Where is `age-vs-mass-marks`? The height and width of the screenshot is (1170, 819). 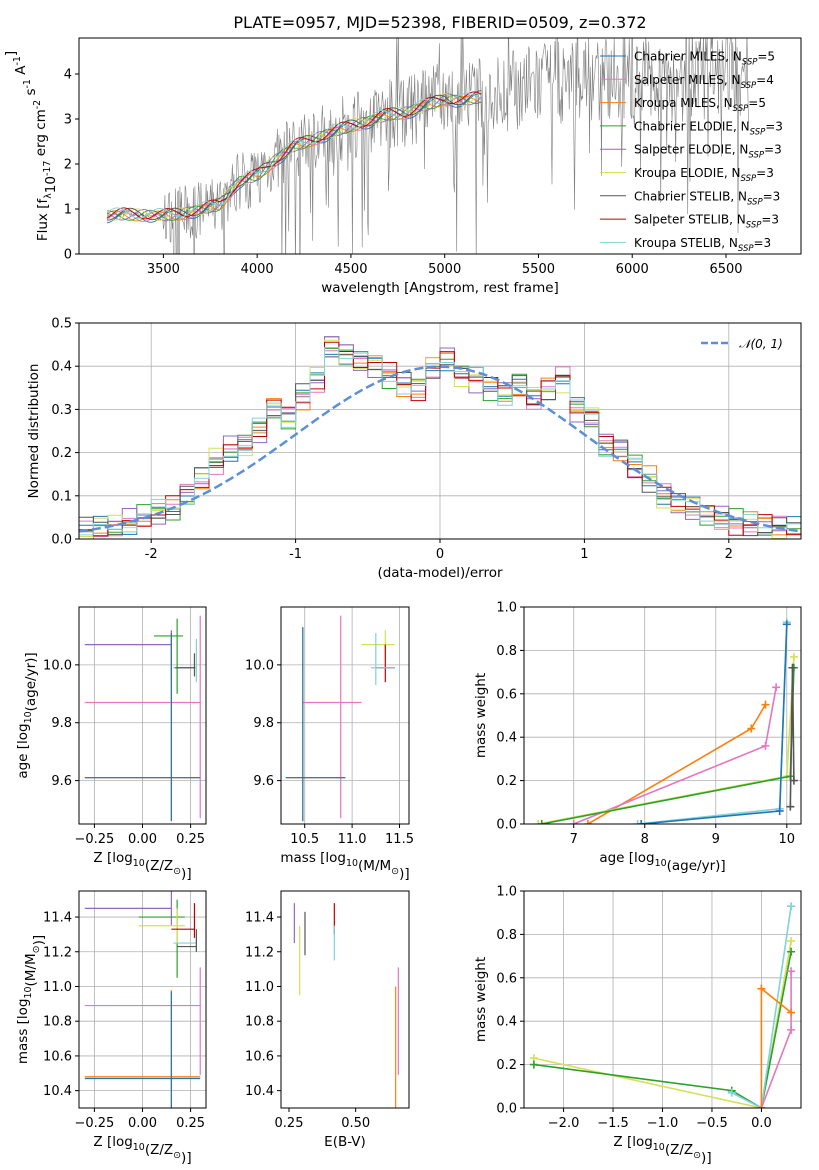
age-vs-mass-marks is located at coordinates (340, 718).